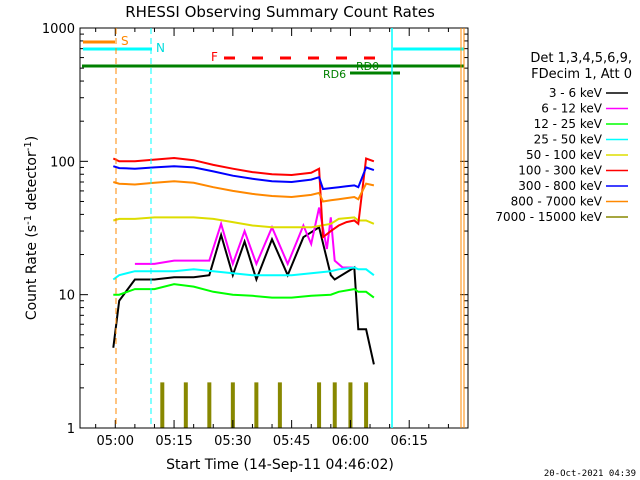 The width and height of the screenshot is (640, 480). What do you see at coordinates (367, 66) in the screenshot?
I see `flag-rd0-label: RD0` at bounding box center [367, 66].